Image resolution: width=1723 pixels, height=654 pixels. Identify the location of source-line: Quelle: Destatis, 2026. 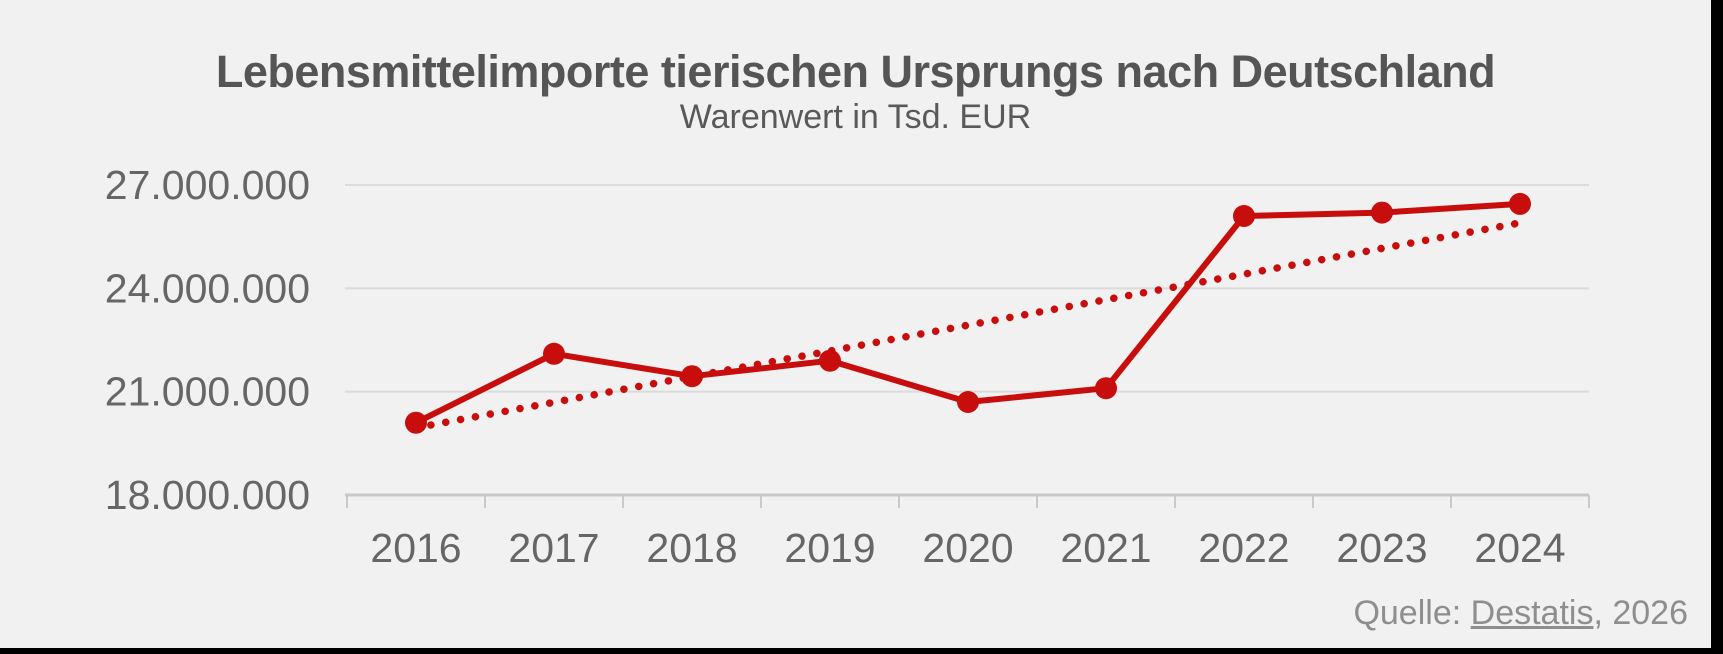
(1520, 613).